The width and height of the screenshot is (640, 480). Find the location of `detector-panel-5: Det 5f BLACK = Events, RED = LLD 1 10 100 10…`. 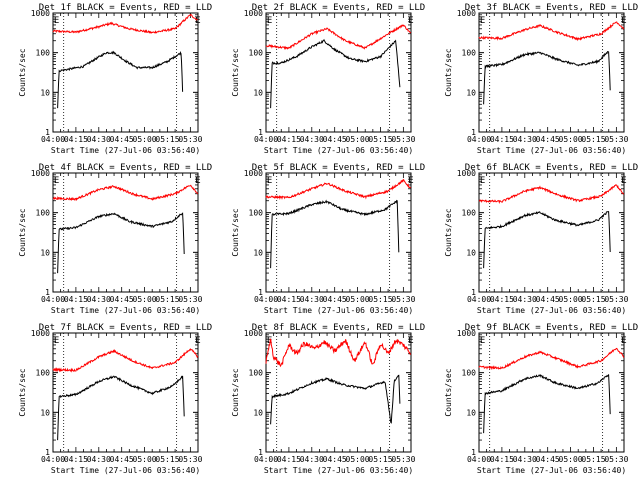

detector-panel-5: Det 5f BLACK = Events, RED = LLD 1 10 100 10… is located at coordinates (328, 239).